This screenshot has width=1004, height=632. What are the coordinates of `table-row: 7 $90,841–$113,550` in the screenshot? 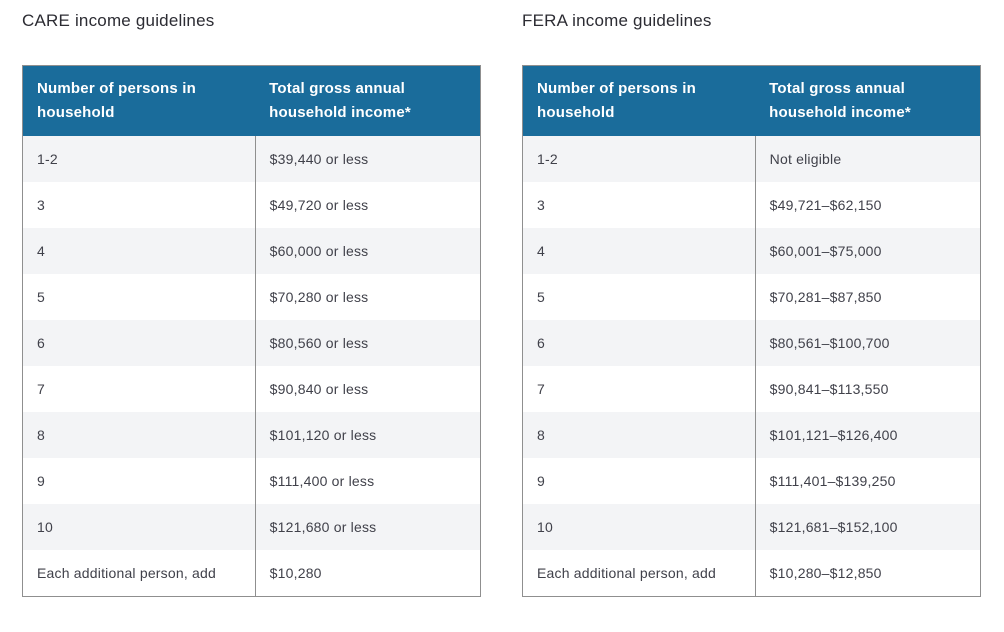 It's located at (751, 389).